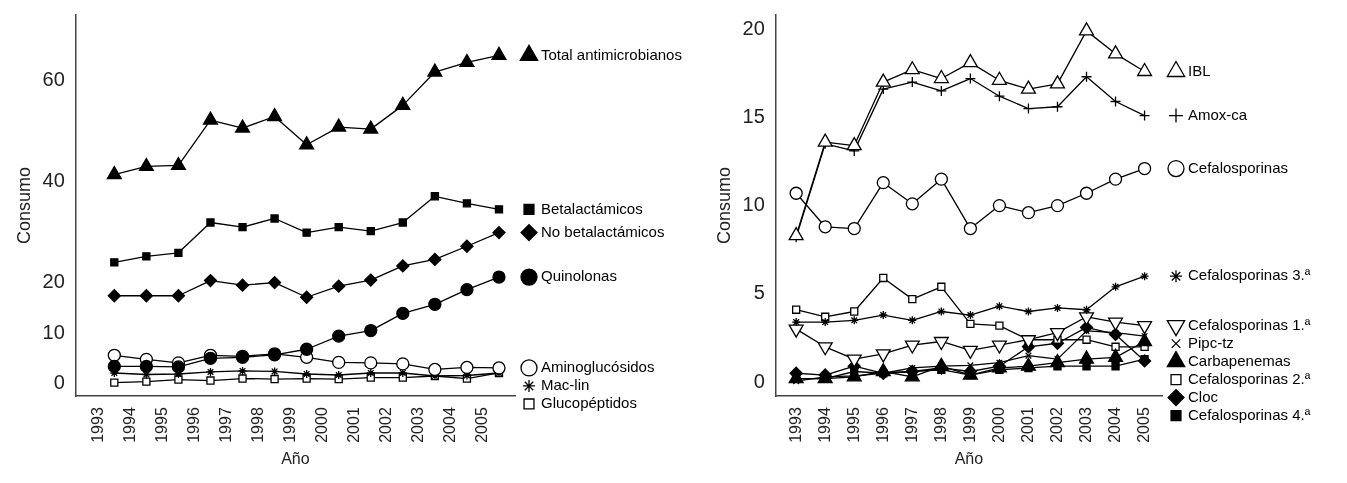  I want to click on legend-label: Glucopéptidos, so click(589, 403).